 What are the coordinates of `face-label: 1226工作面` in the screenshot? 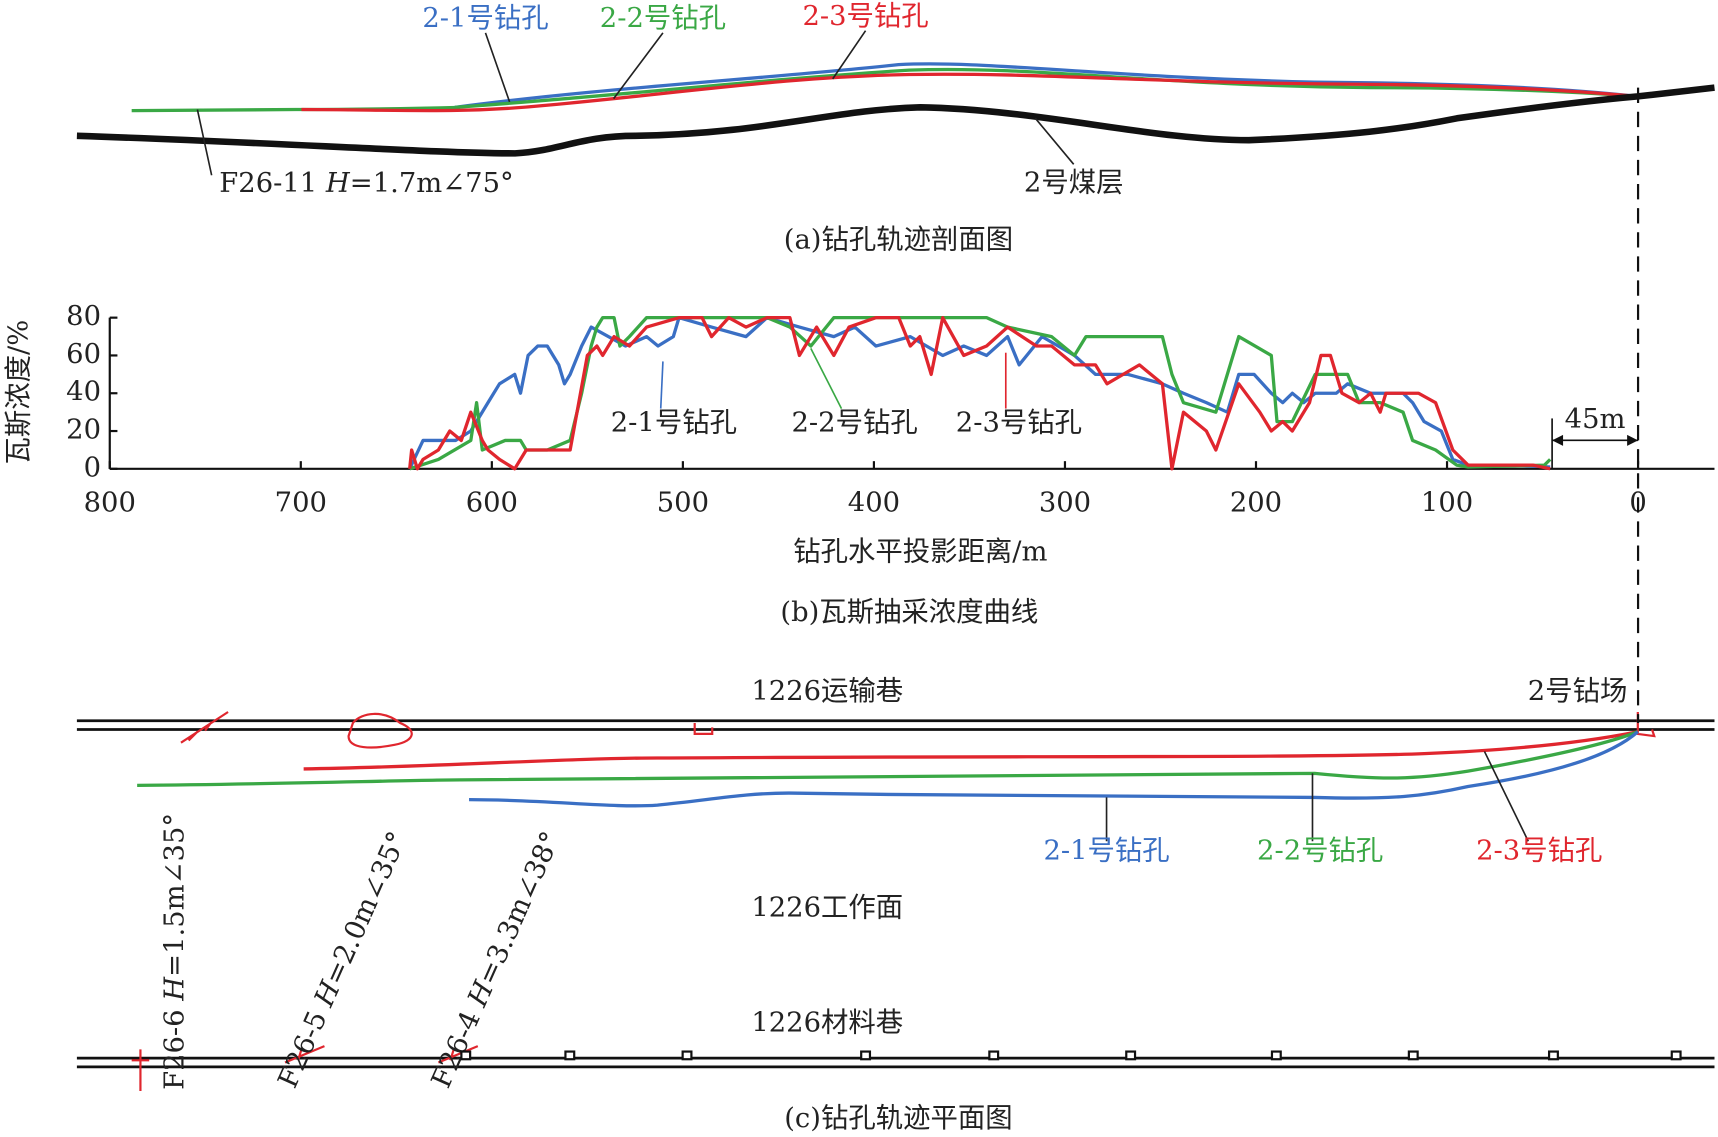 It's located at (827, 908).